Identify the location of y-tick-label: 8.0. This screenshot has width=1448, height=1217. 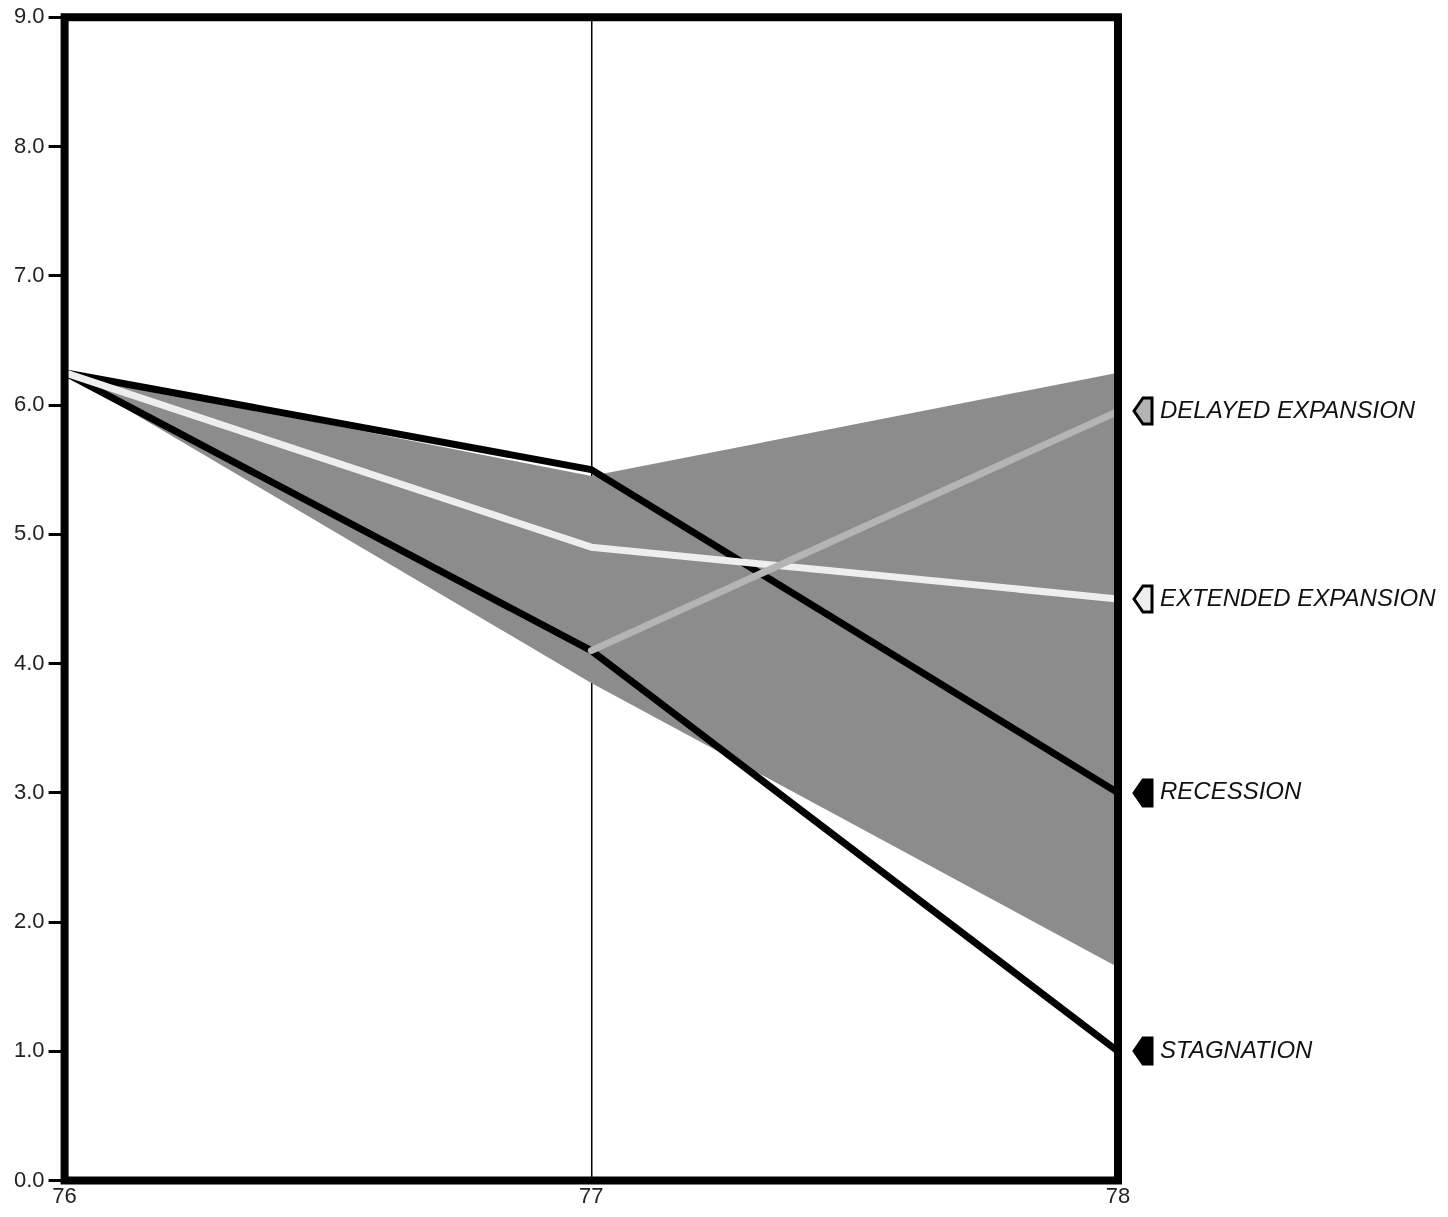
(29, 145).